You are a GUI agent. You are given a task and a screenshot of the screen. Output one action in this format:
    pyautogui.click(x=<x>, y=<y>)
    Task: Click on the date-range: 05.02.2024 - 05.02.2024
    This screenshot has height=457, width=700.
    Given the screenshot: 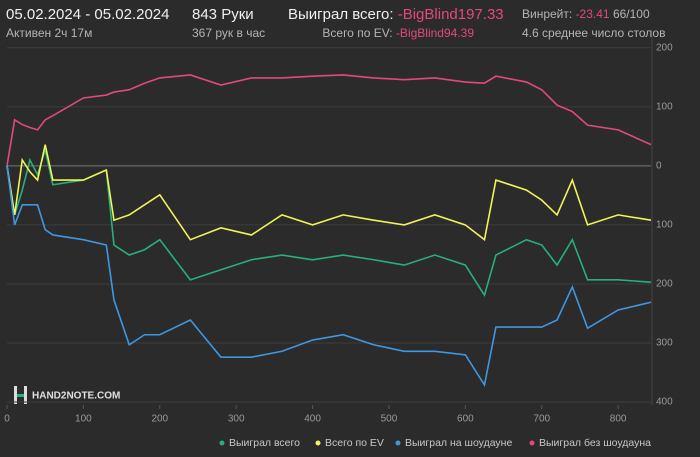 What is the action you would take?
    pyautogui.click(x=88, y=14)
    